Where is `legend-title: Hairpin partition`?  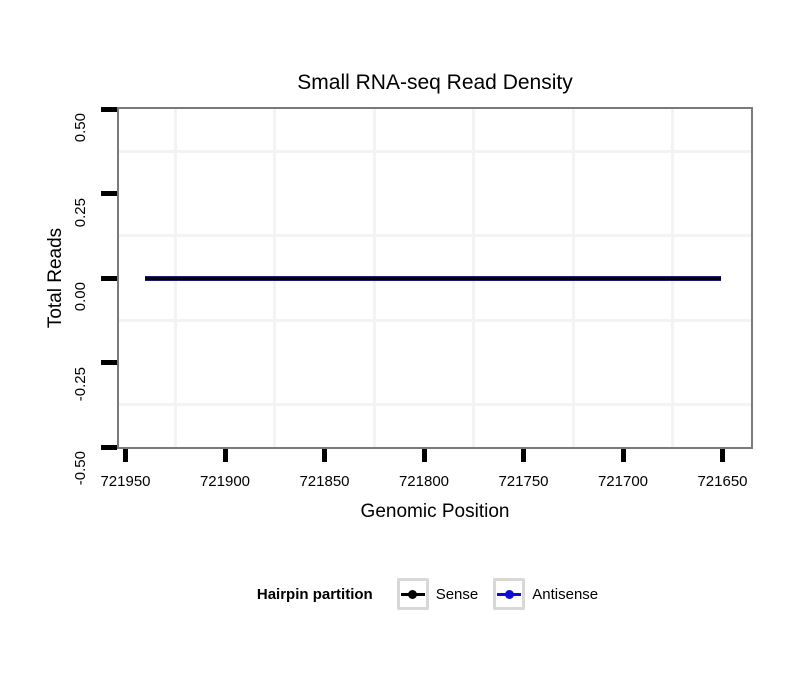
legend-title: Hairpin partition is located at coordinates (314, 594).